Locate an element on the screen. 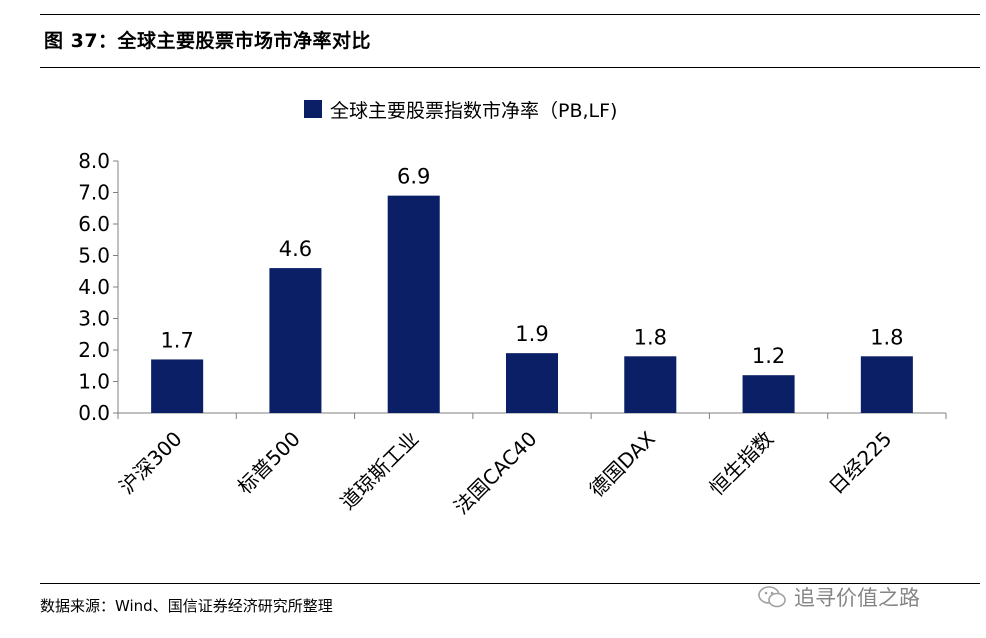 The image size is (986, 638). watermark-text: 追寻价值之路 is located at coordinates (857, 598).